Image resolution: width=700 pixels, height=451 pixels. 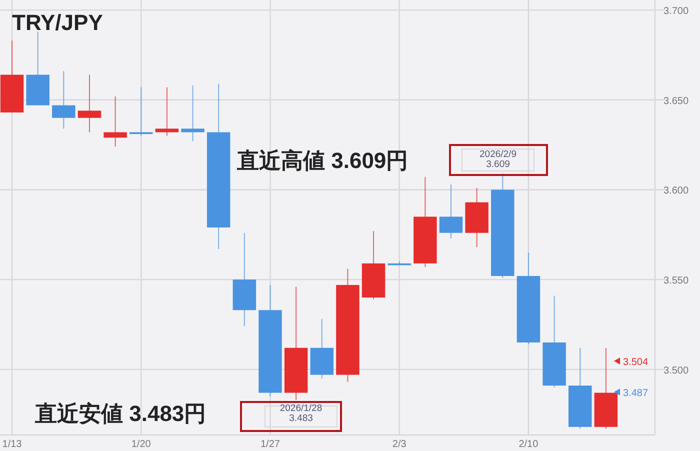 I want to click on y-tick-label: 3.650, so click(x=676, y=101).